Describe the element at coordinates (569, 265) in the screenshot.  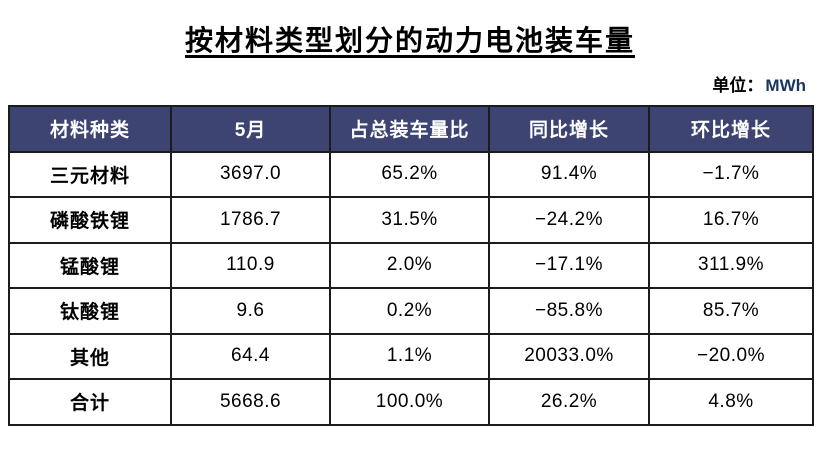
I see `table-cell: −17.1%` at that location.